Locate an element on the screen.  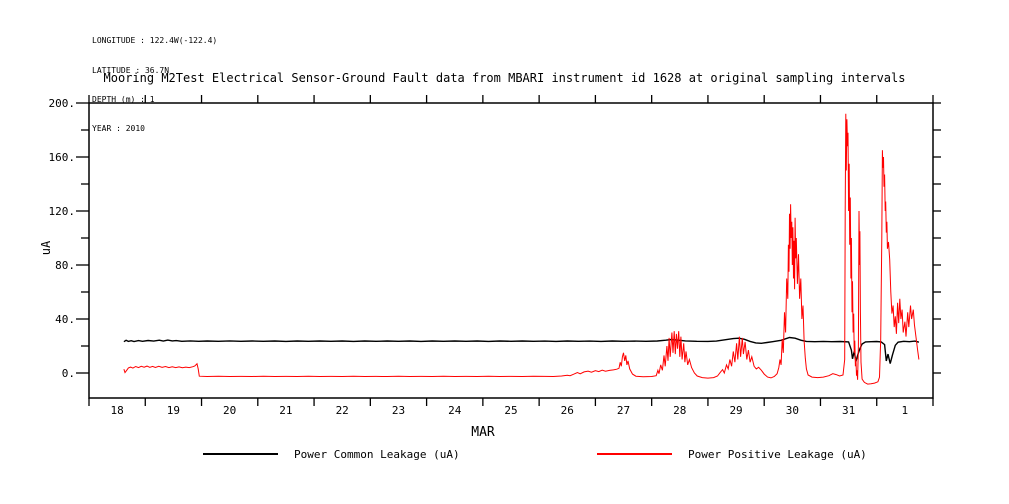
x-tick-label: 21 is located at coordinates (285, 410).